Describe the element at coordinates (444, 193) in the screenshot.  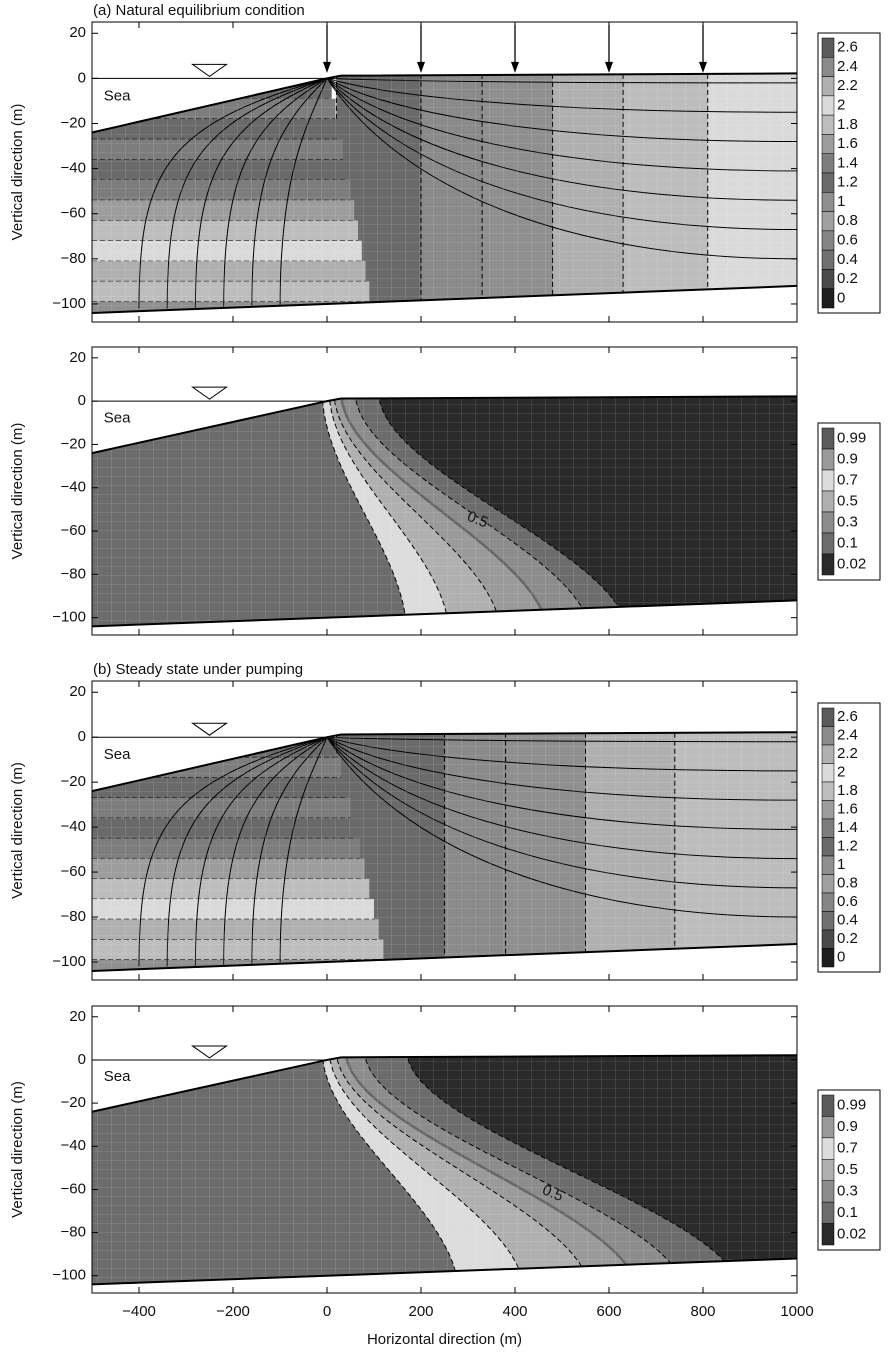
I see `mesh` at that location.